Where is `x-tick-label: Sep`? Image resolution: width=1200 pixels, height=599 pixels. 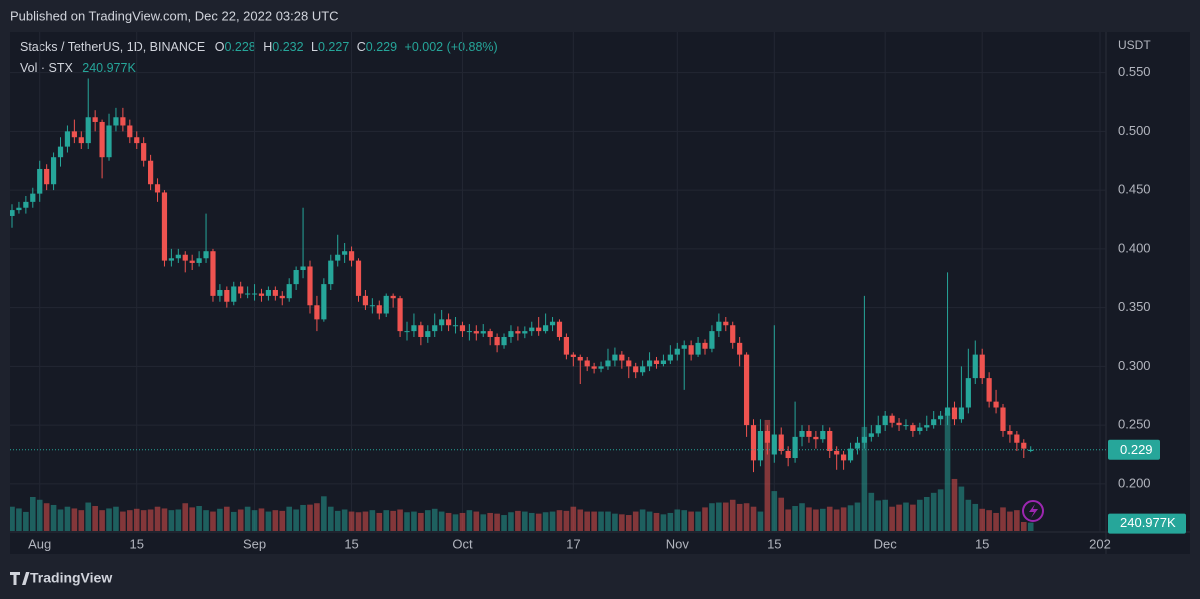
x-tick-label: Sep is located at coordinates (254, 543).